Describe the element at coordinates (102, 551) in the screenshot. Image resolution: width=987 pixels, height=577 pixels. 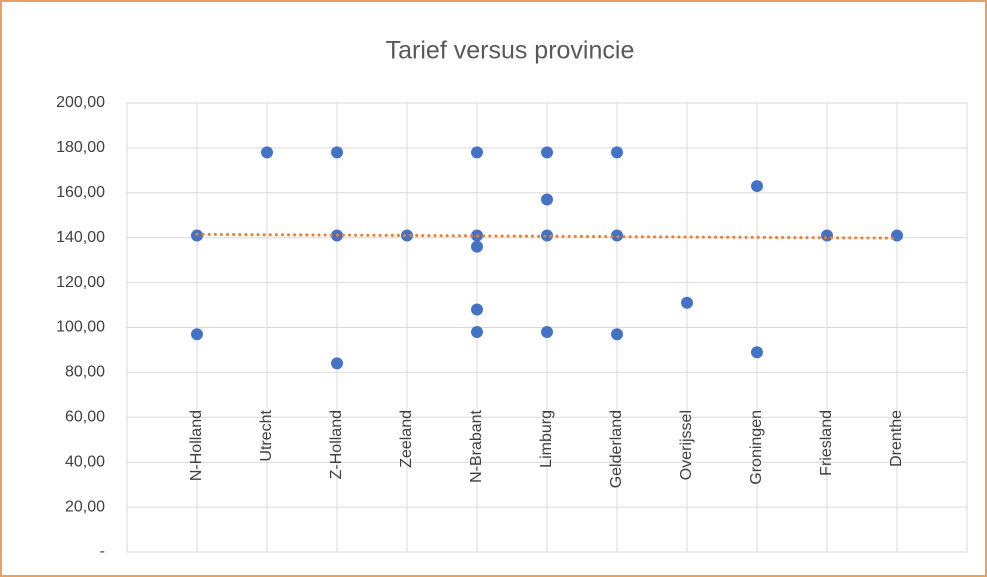
I see `y-tick-label: -` at that location.